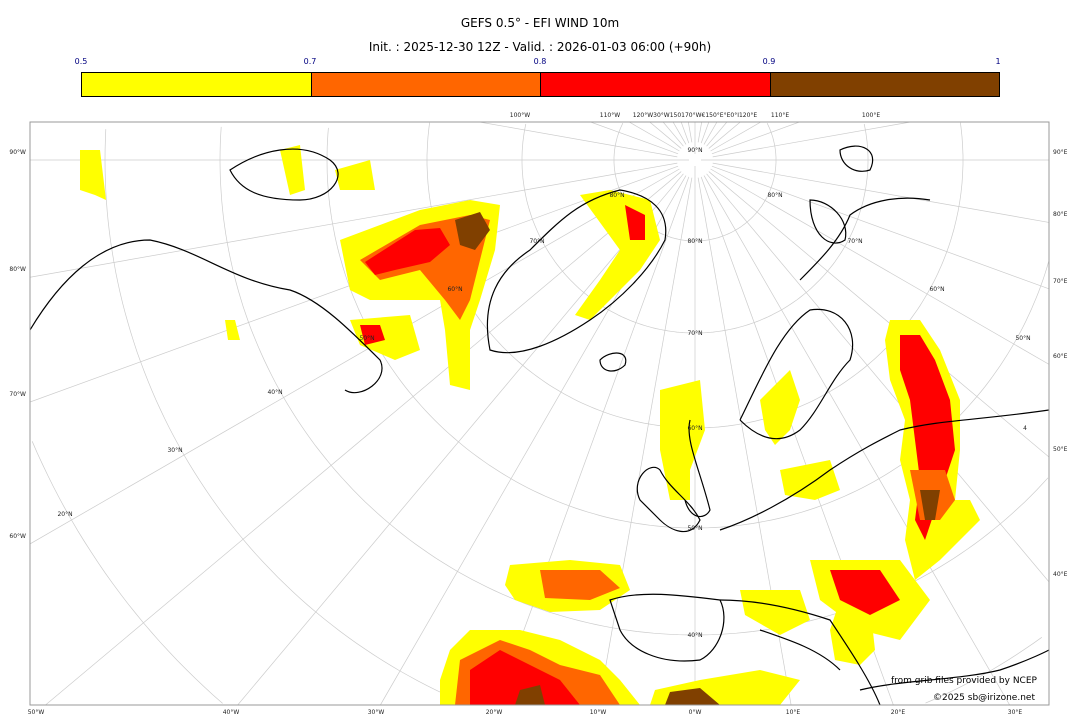  Describe the element at coordinates (769, 61) in the screenshot. I see `colorbar-tick: 0.9` at that location.